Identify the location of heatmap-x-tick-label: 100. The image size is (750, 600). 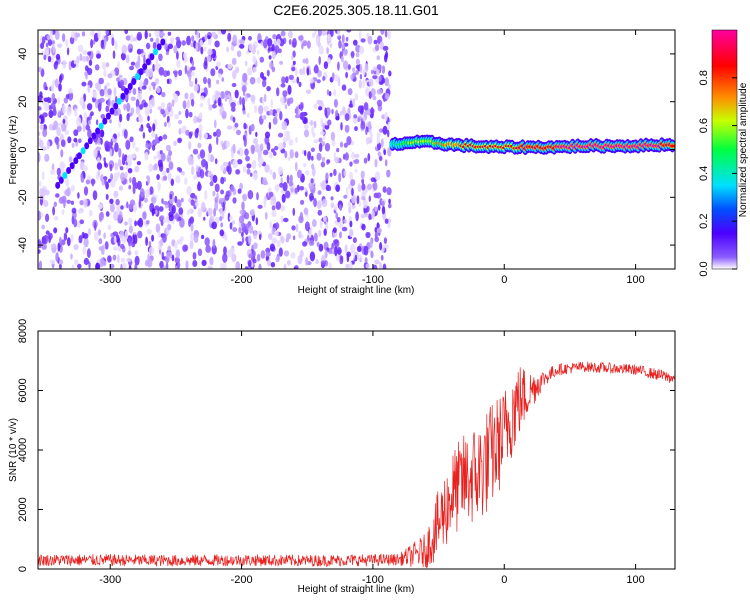
(635, 280).